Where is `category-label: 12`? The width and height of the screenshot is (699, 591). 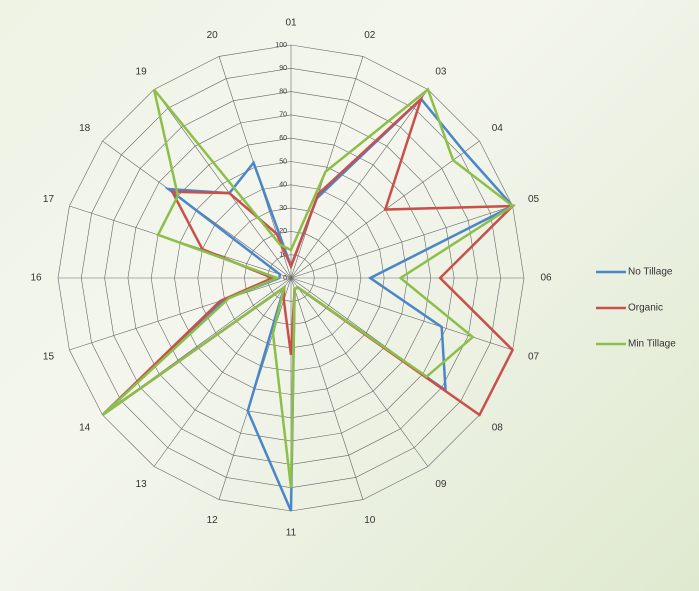
category-label: 12 is located at coordinates (213, 520).